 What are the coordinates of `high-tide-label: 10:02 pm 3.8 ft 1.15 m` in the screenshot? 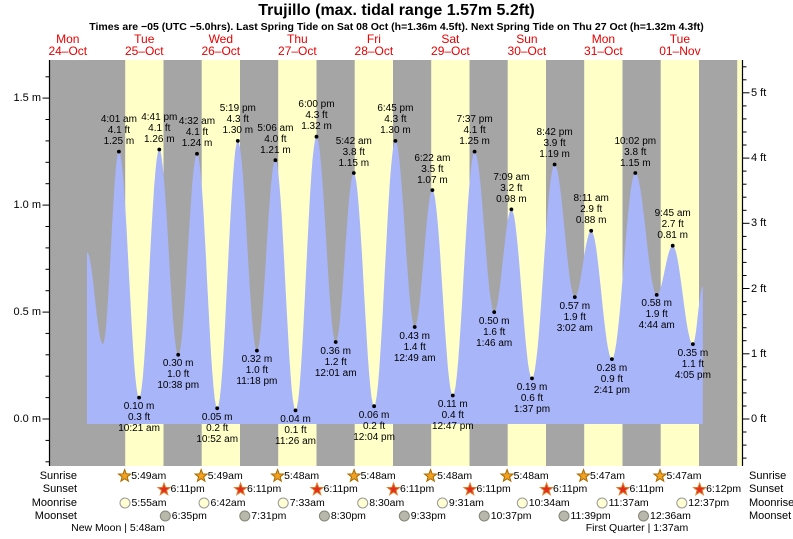 It's located at (635, 152).